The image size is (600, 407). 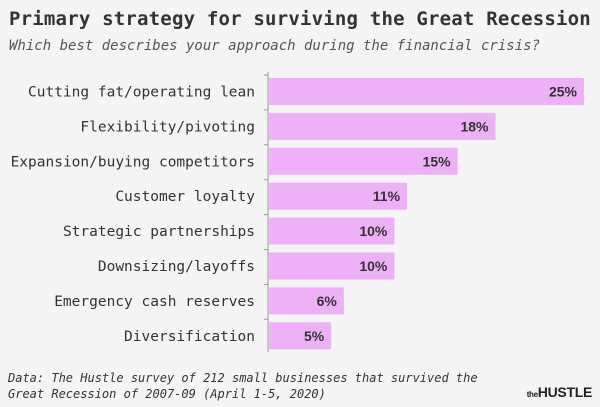 I want to click on category-label: Downsizing/layoffs, so click(x=176, y=267).